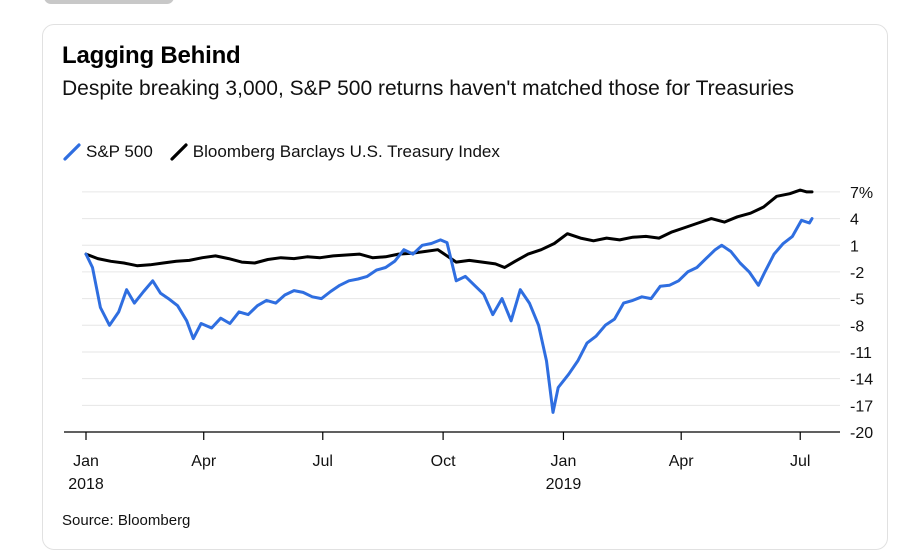 The height and width of the screenshot is (557, 899). I want to click on y-tick-label: -5, so click(857, 300).